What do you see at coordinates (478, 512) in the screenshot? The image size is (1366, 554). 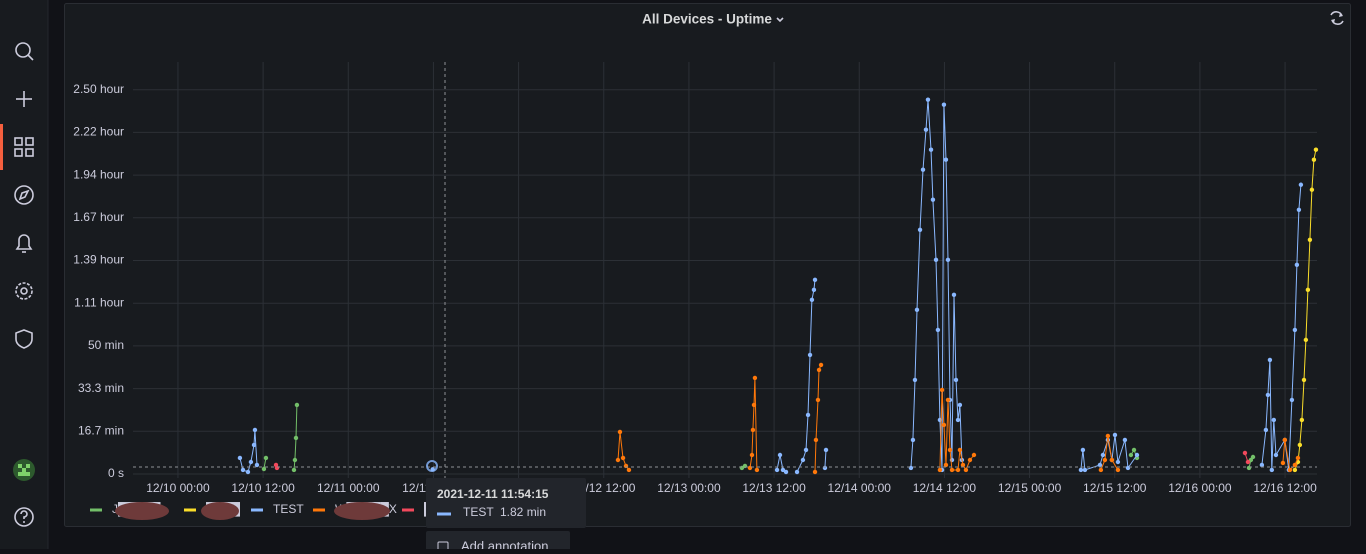 I see `tooltip-series: TEST` at bounding box center [478, 512].